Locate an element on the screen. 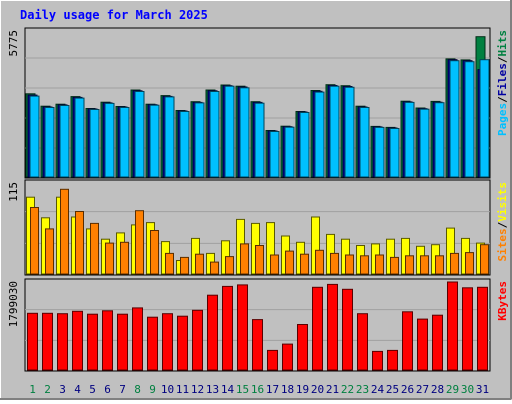 This screenshot has height=404, width=512. day-label-26: 26 is located at coordinates (407, 389).